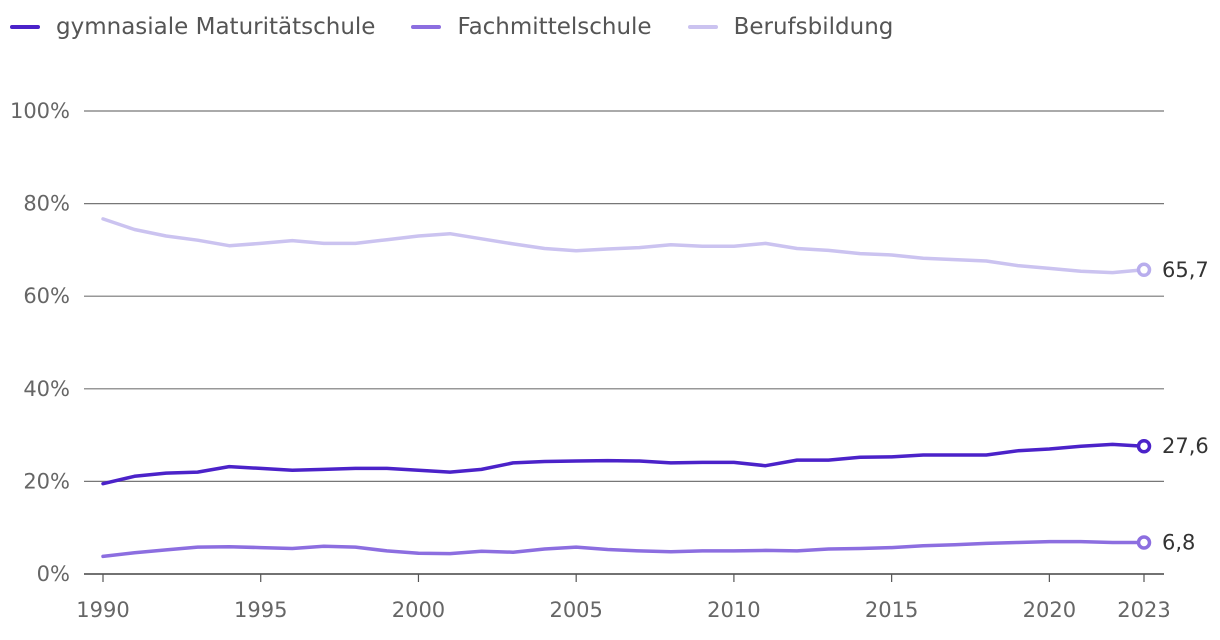 Image resolution: width=1220 pixels, height=640 pixels. I want to click on legend-swatch-berufsbildung, so click(702, 27).